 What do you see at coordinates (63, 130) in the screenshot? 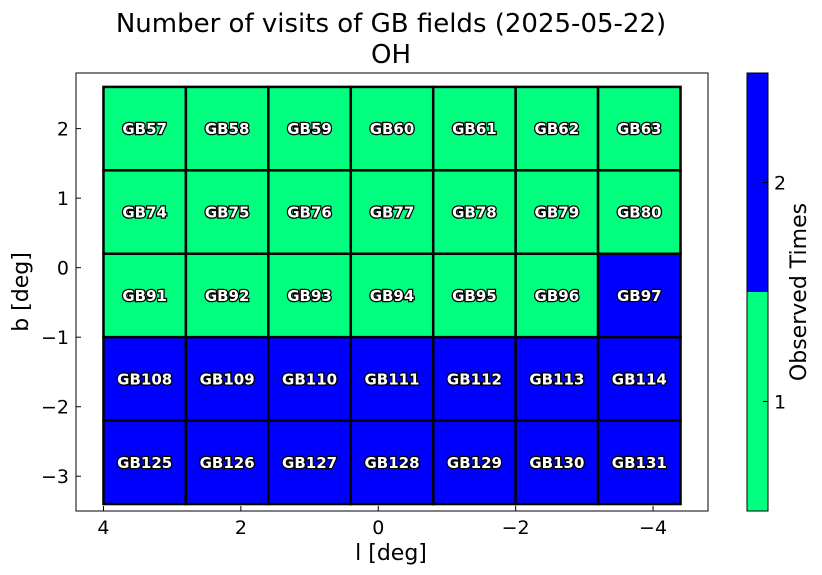
I see `y-tick-label: 2` at bounding box center [63, 130].